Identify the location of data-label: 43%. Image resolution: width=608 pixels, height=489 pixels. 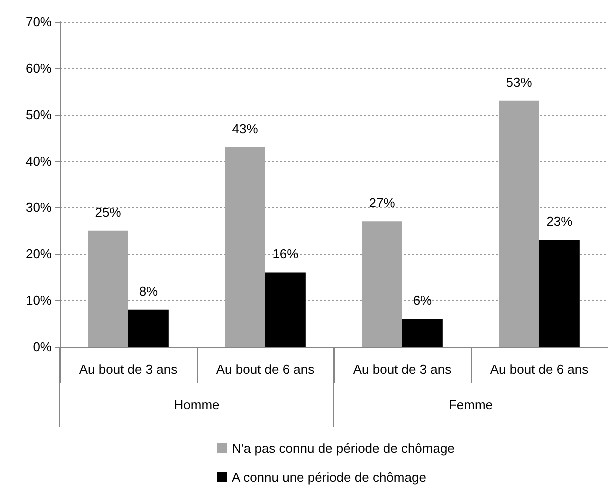
(245, 128).